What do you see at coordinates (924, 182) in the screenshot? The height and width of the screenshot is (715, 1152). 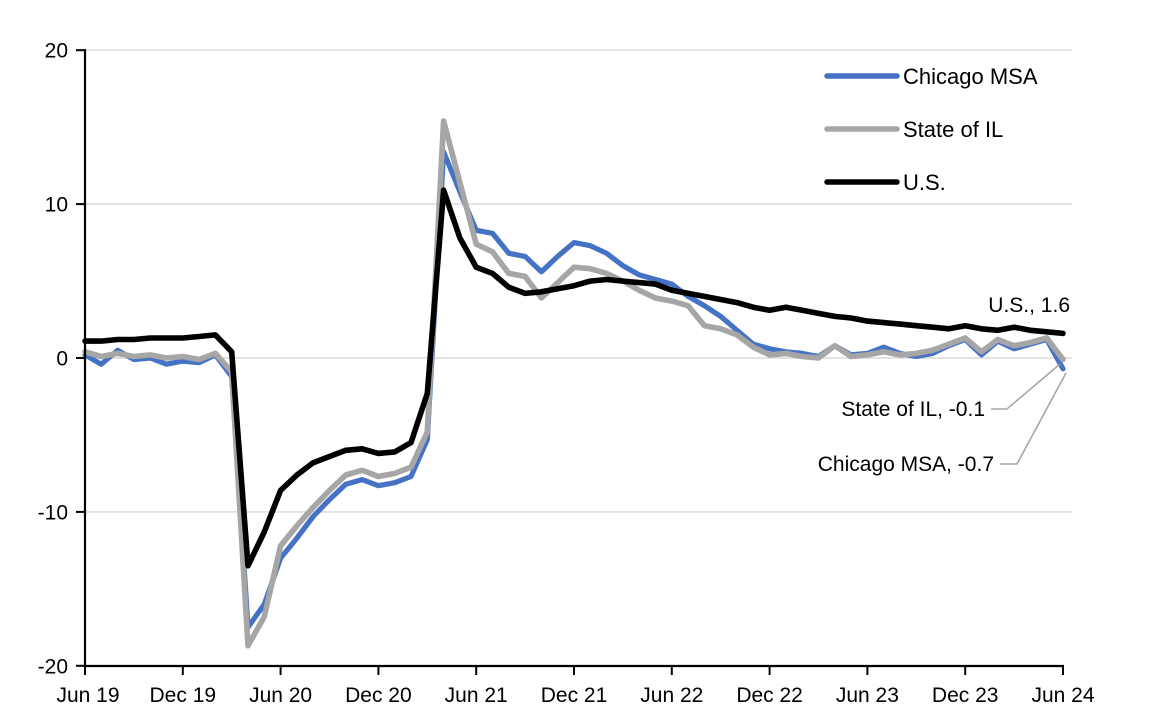 I see `legend-label-us: U.S.` at bounding box center [924, 182].